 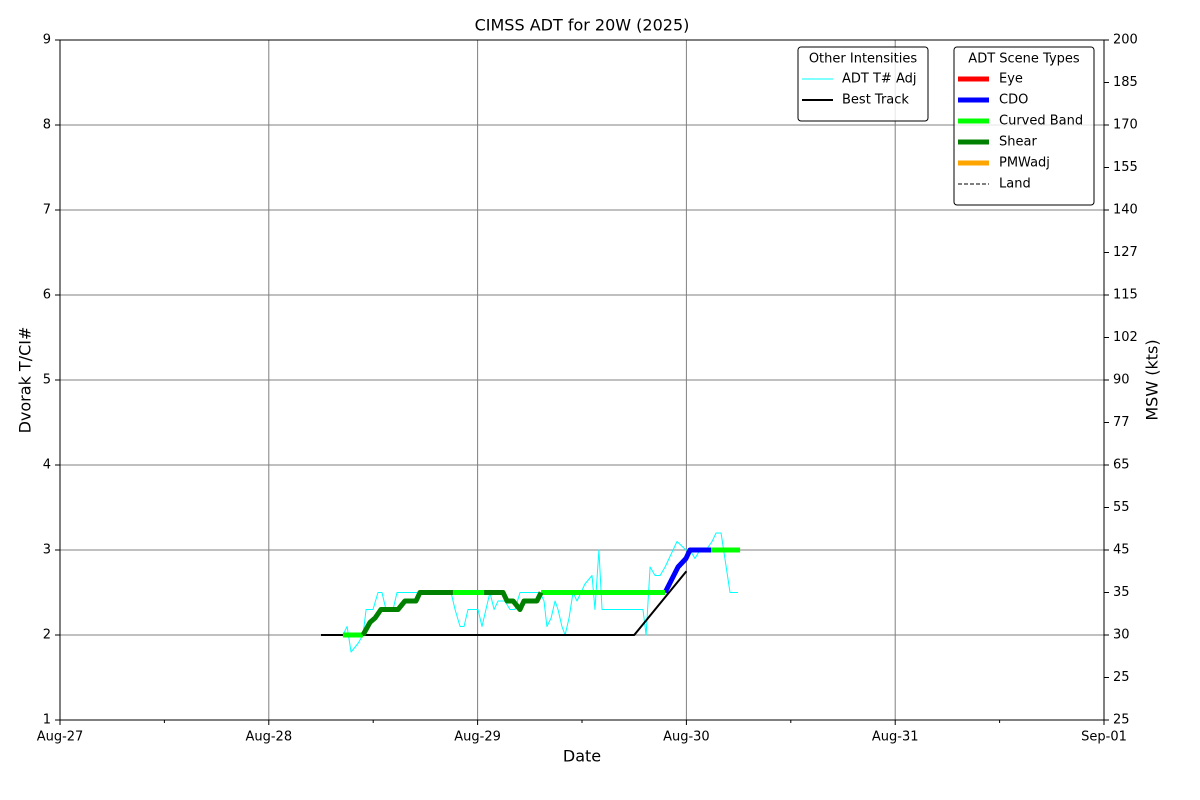 I want to click on plot, so click(x=531, y=592).